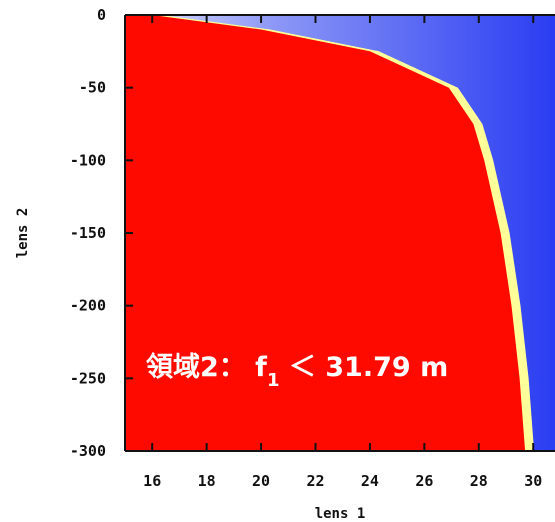 Image resolution: width=555 pixels, height=522 pixels. I want to click on y-tick-label: -100, so click(88, 160).